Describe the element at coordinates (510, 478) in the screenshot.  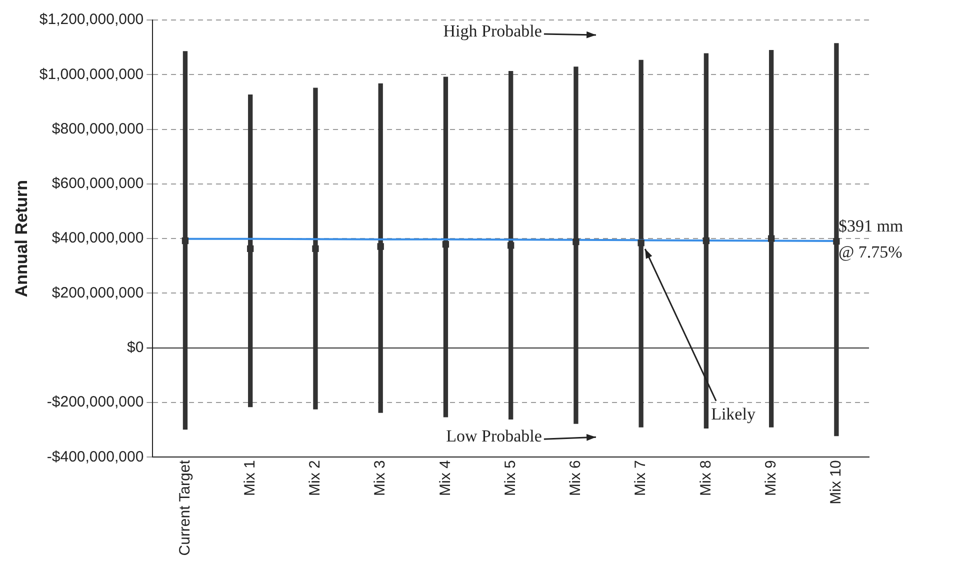
I see `x-tick-label: Mix 5` at that location.